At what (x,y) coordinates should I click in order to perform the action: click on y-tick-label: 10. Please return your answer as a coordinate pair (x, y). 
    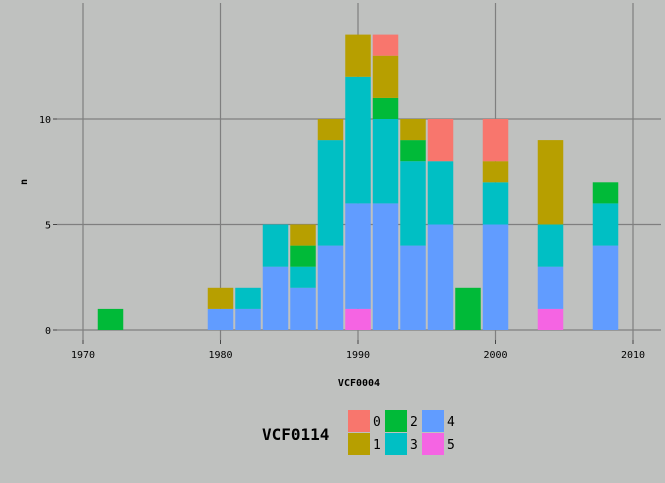
    Looking at the image, I should click on (45, 120).